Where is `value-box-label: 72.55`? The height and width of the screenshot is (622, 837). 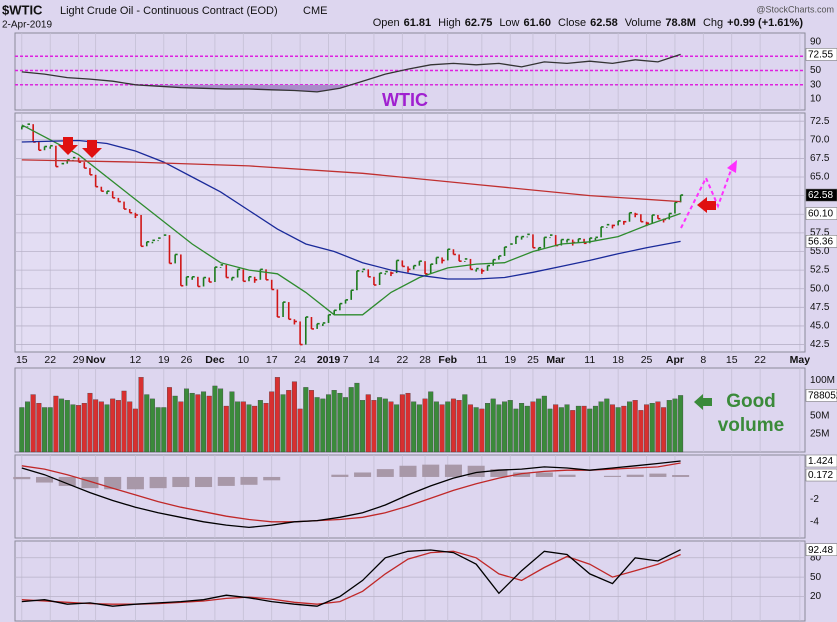 value-box-label: 72.55 is located at coordinates (820, 55).